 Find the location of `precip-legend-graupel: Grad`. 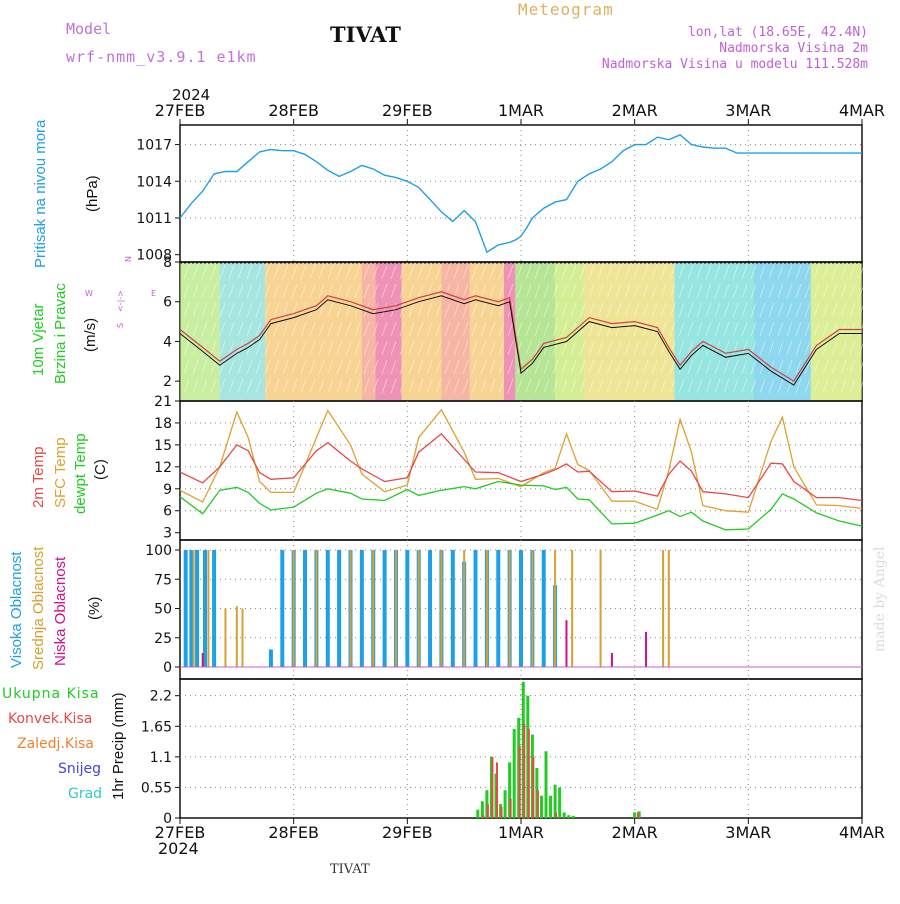

precip-legend-graupel: Grad is located at coordinates (85, 794).